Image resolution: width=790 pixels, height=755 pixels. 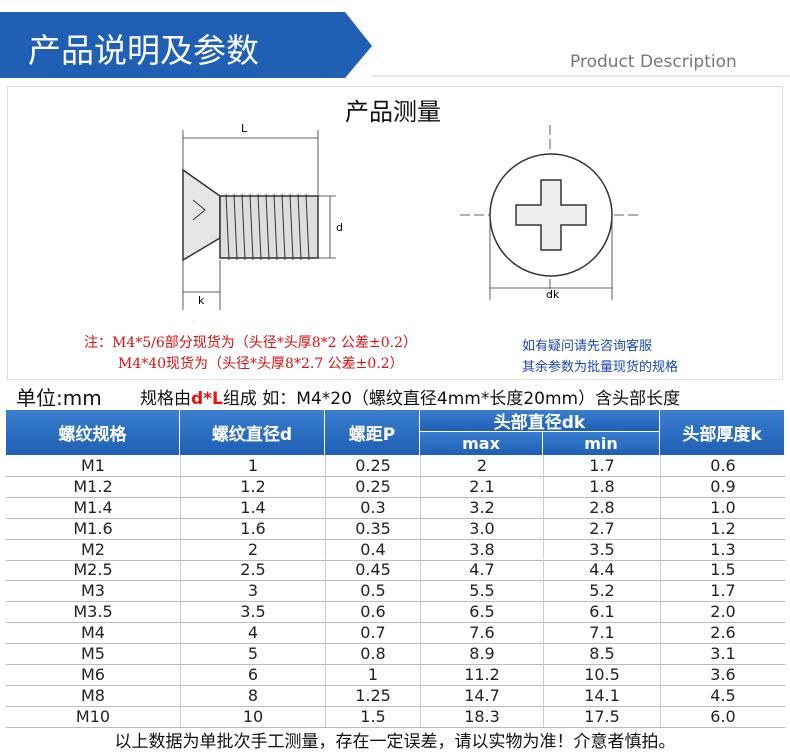 What do you see at coordinates (481, 486) in the screenshot?
I see `table-cell: 2.1` at bounding box center [481, 486].